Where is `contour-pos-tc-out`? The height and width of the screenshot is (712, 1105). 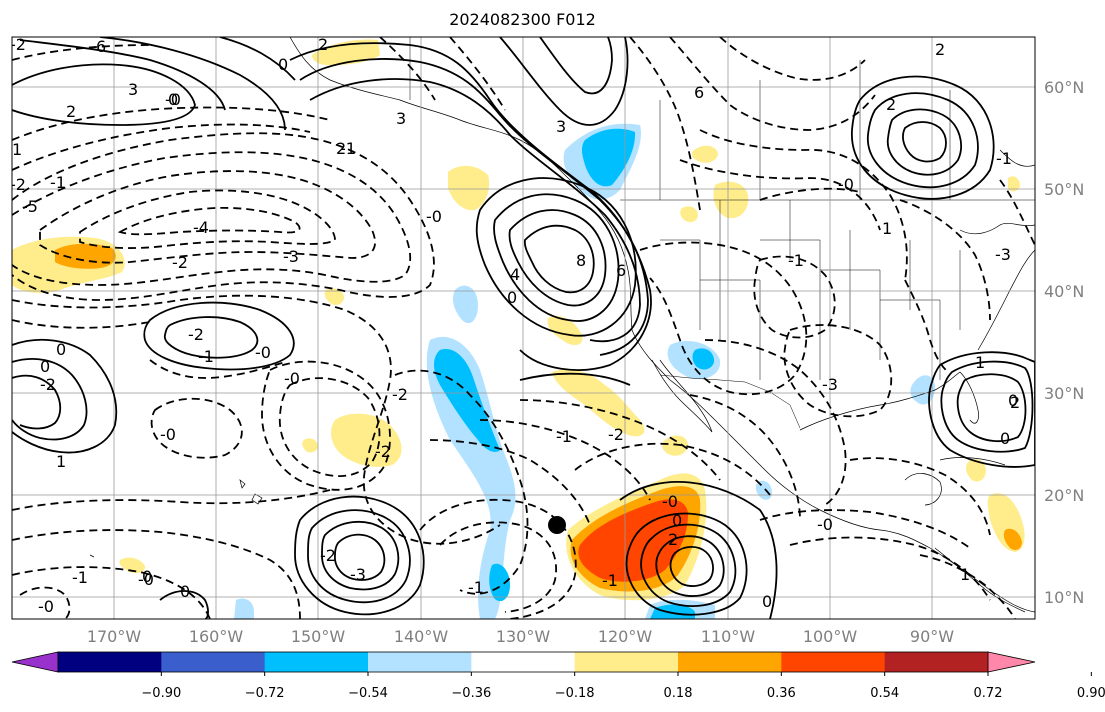
contour-pos-tc-out is located at coordinates (698, 550).